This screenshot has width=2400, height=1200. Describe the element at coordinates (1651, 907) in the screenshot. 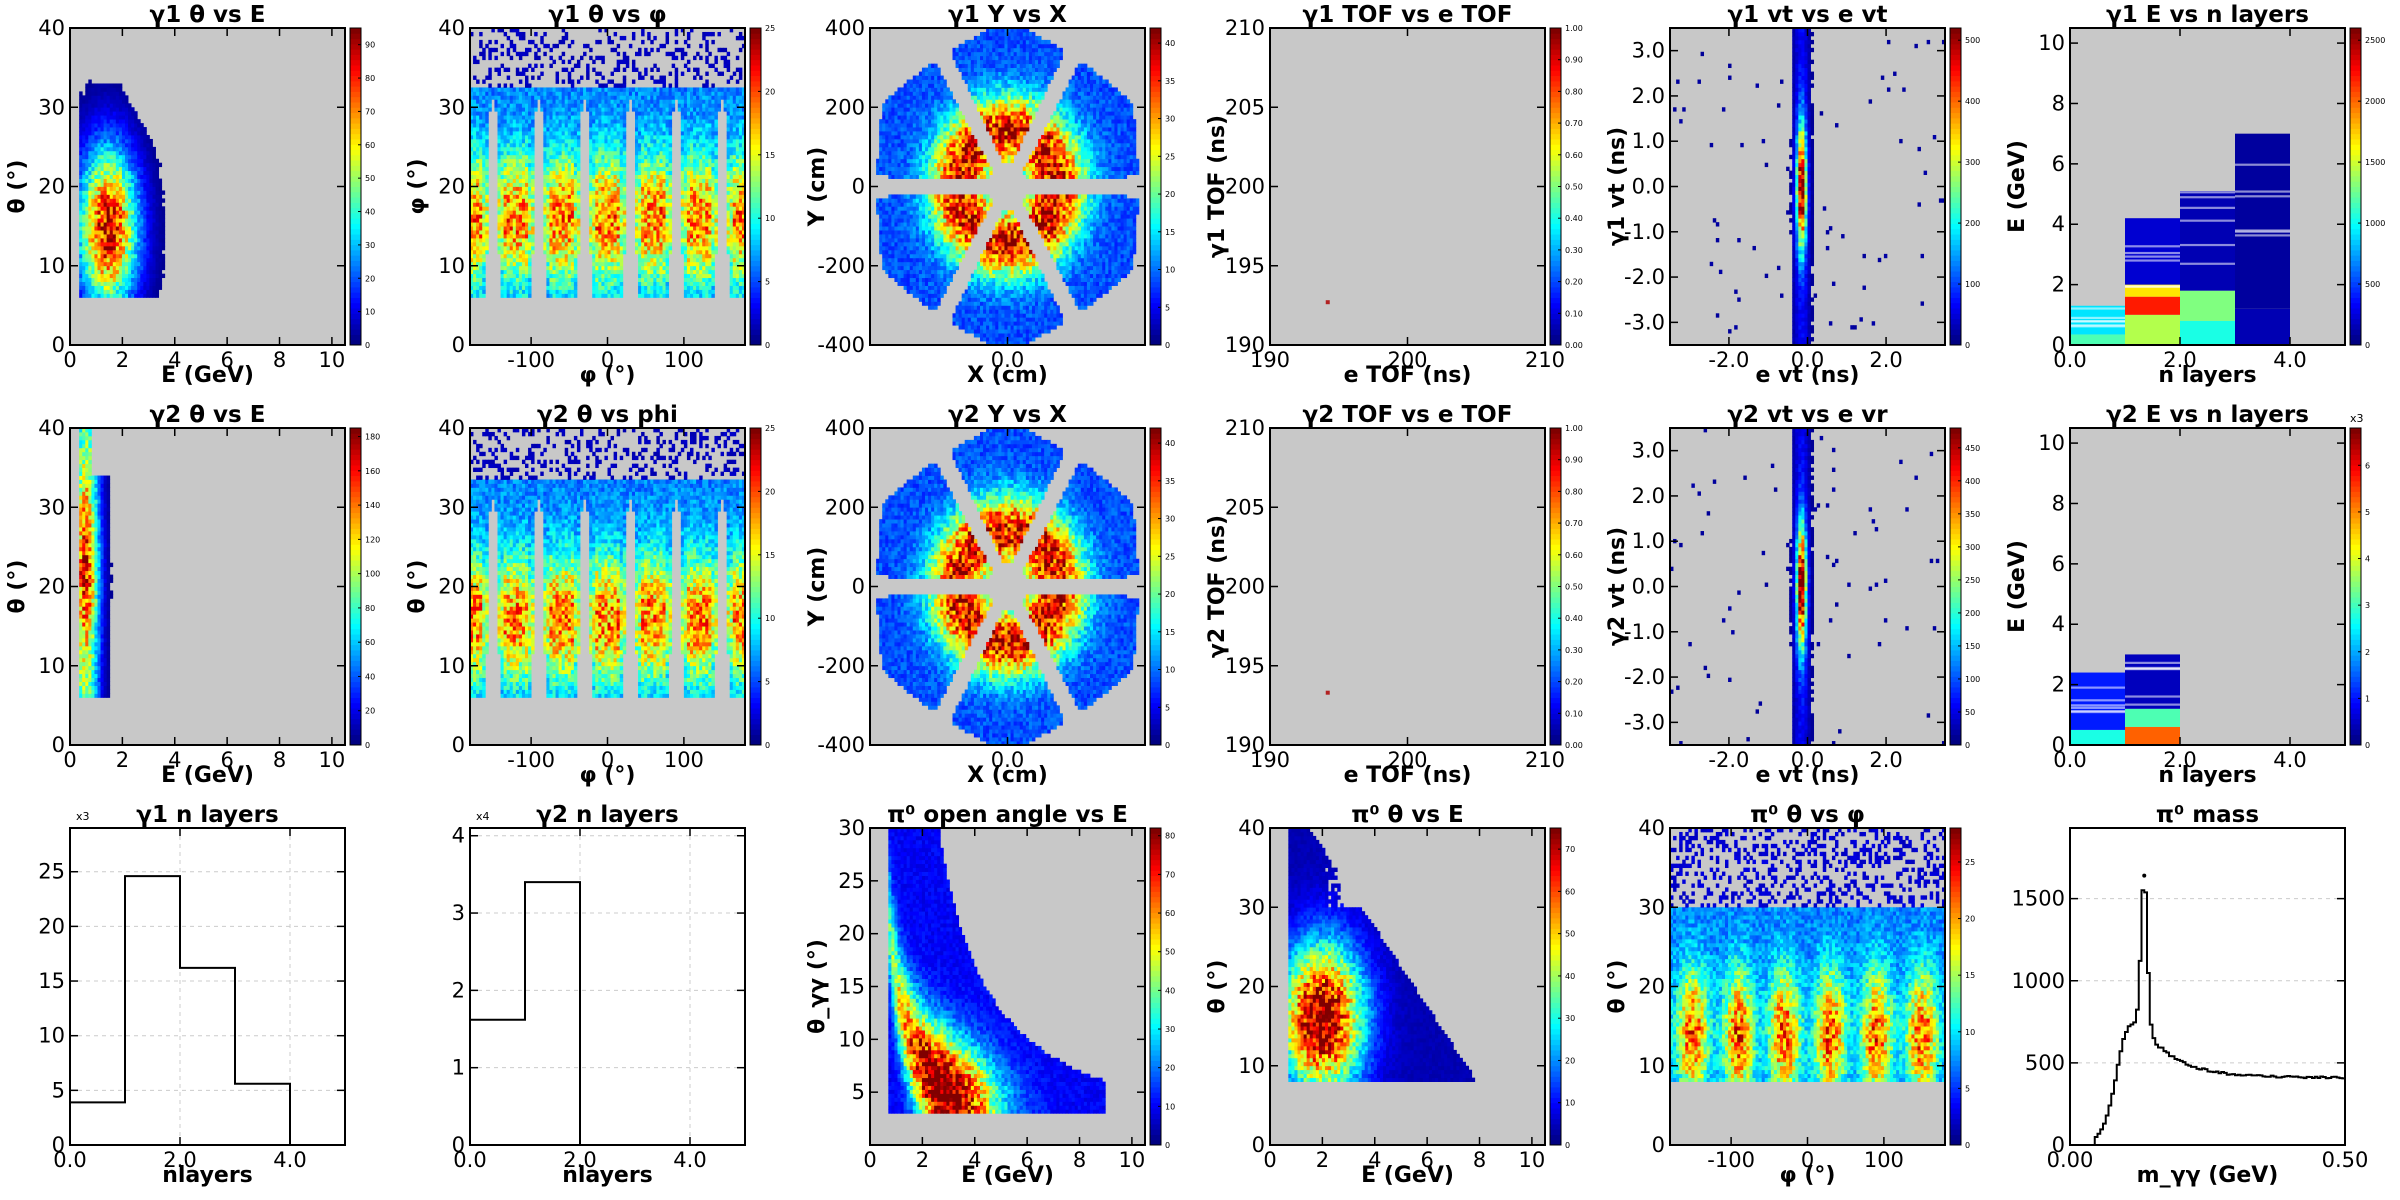

I see `y-tick-label: 30` at that location.